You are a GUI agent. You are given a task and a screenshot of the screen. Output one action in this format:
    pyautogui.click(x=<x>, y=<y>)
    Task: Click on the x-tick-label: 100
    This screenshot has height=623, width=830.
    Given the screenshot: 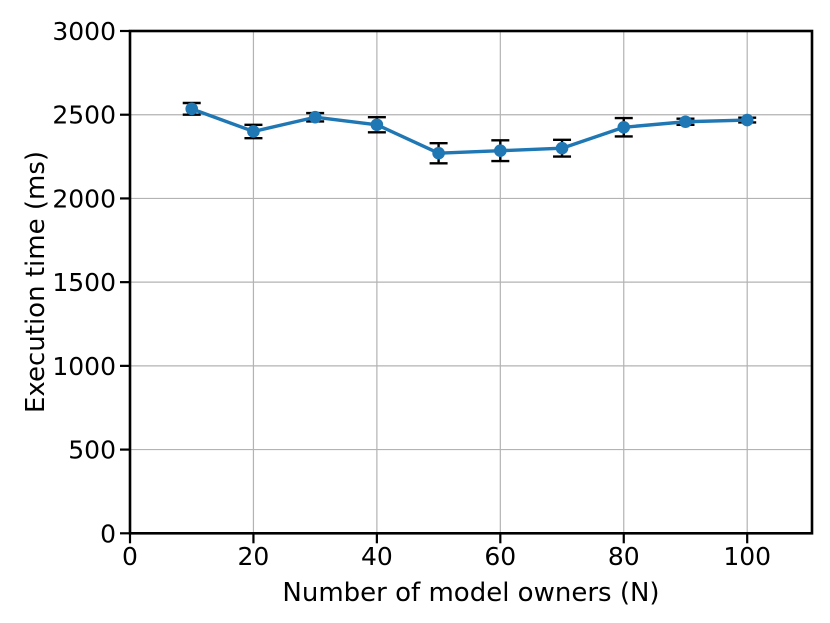 What is the action you would take?
    pyautogui.click(x=747, y=556)
    